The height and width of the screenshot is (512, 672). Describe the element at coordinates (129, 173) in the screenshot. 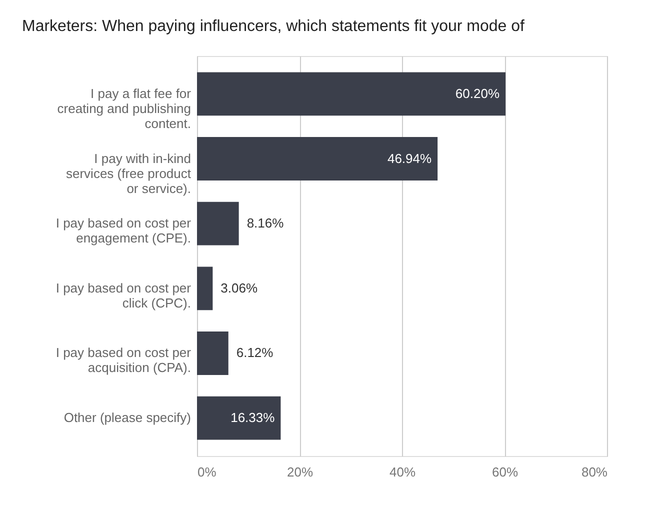

I see `y-tick-label: I pay with in-kind services (free product or service).` at that location.